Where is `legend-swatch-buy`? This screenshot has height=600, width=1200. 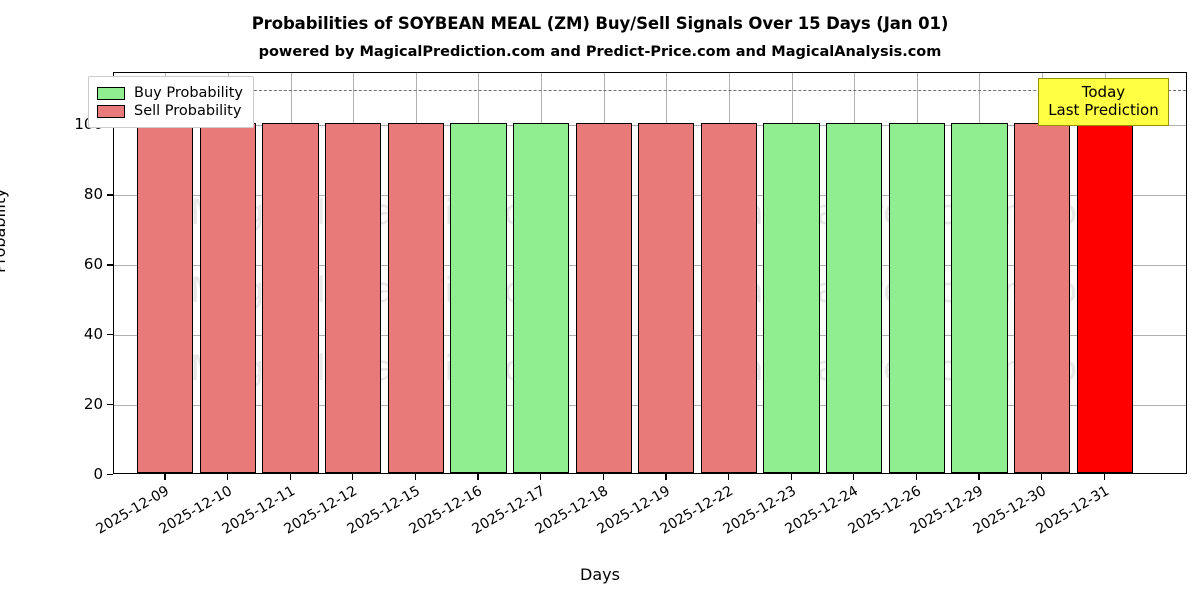
legend-swatch-buy is located at coordinates (111, 93).